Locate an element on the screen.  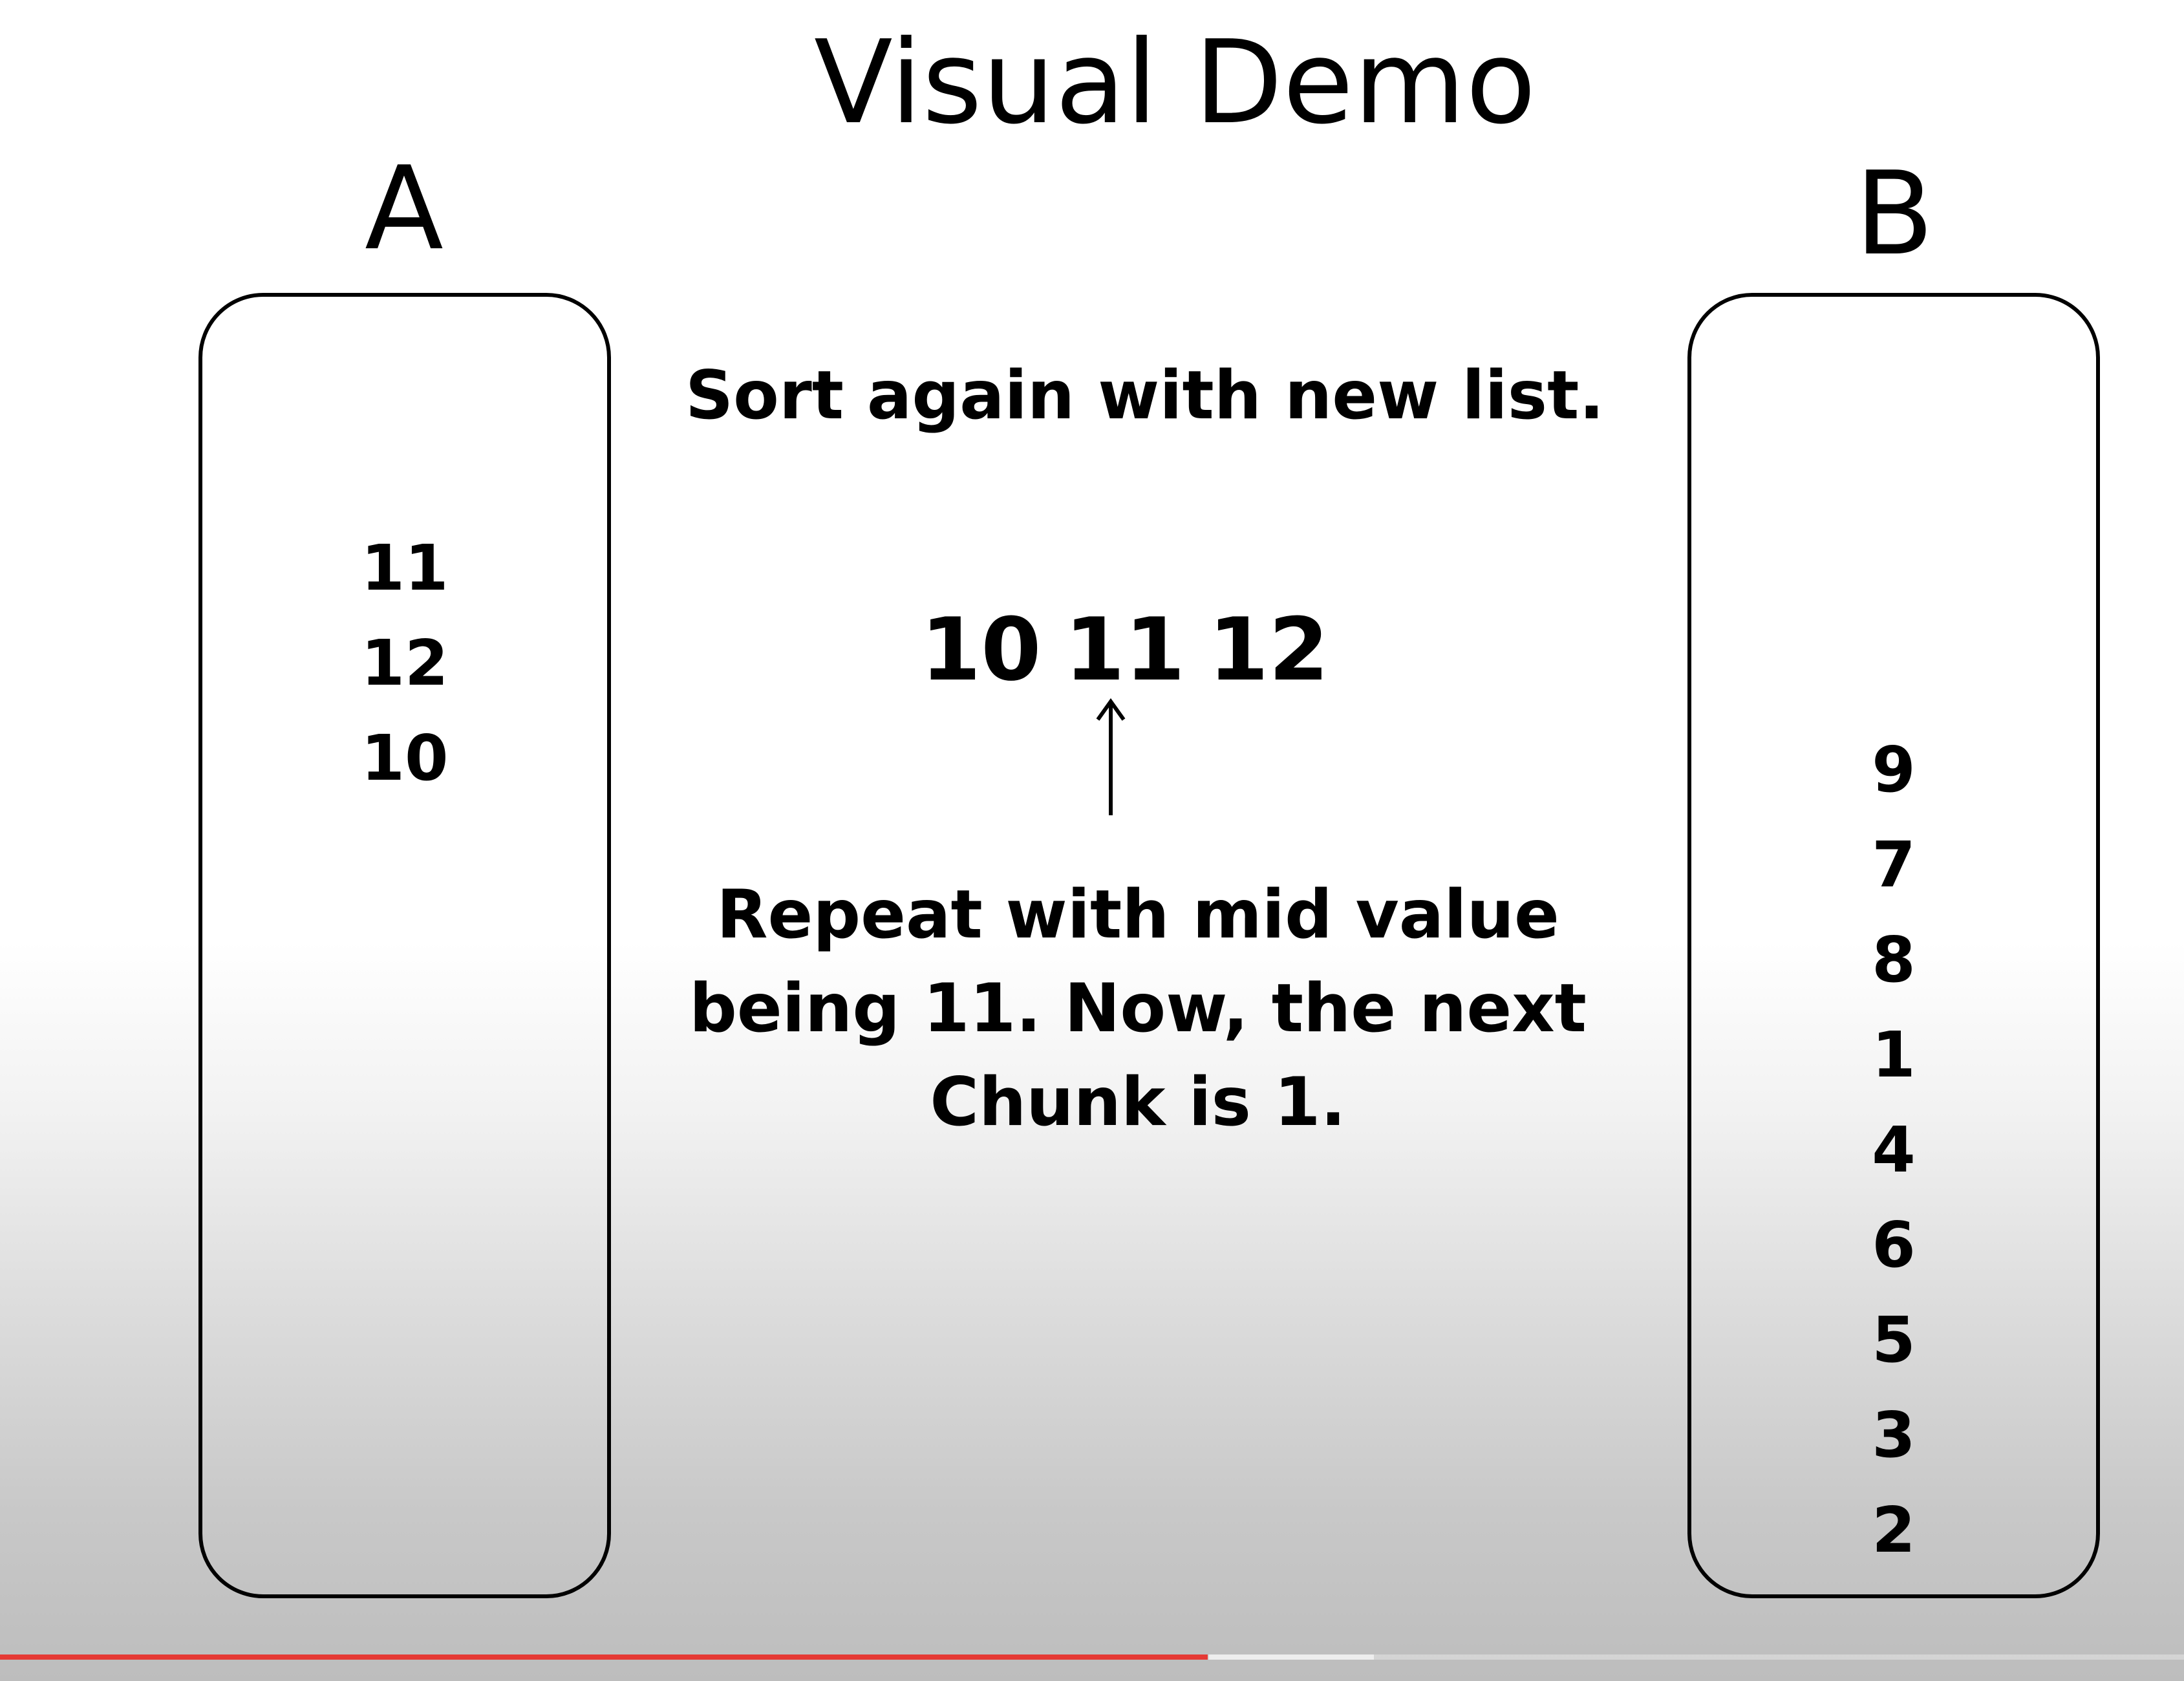
explanation-line: Repeat with mid value is located at coordinates (1137, 915).